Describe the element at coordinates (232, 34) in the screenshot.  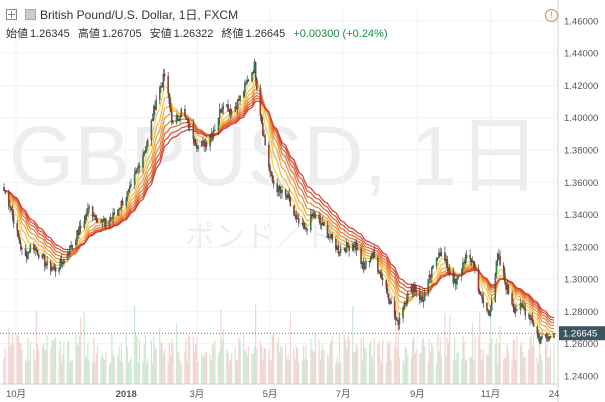
I see `close-label: 終値` at that location.